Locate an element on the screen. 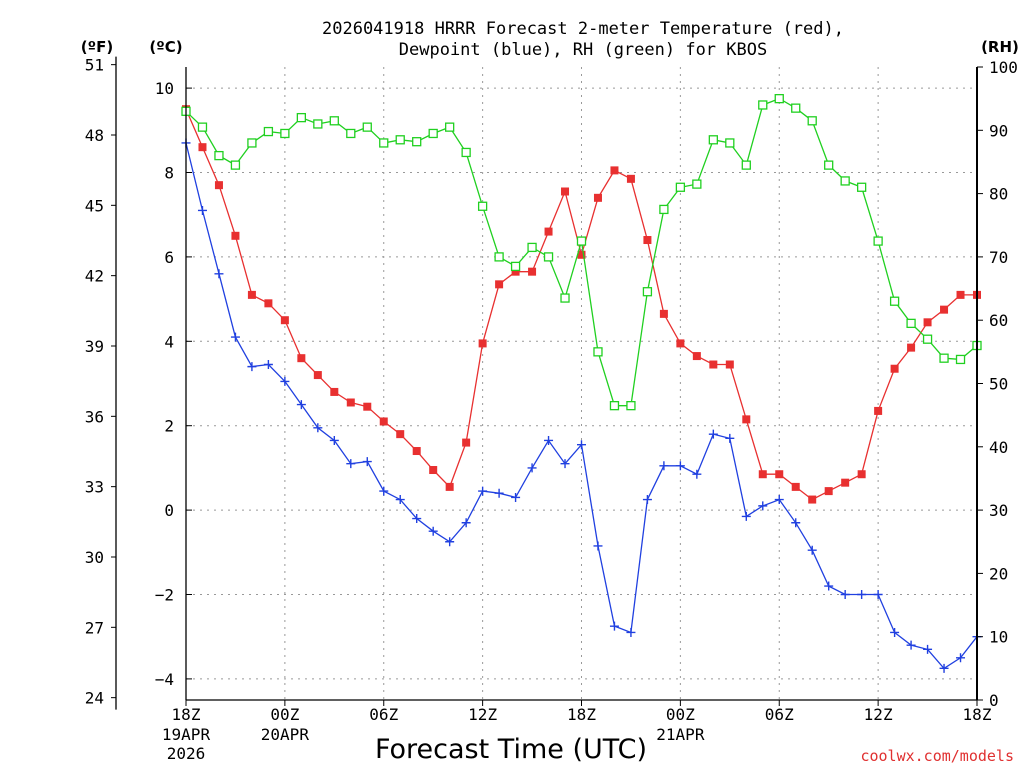 Image resolution: width=1024 pixels, height=768 pixels. rh-tick-label: 50 is located at coordinates (998, 384).